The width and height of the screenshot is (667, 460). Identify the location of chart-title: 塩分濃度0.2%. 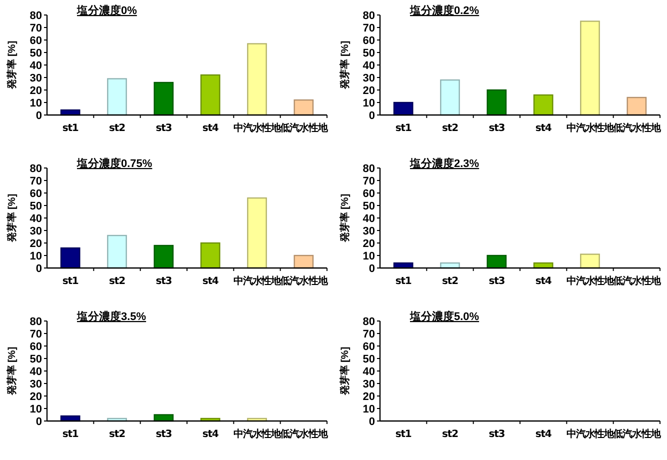
(444, 10).